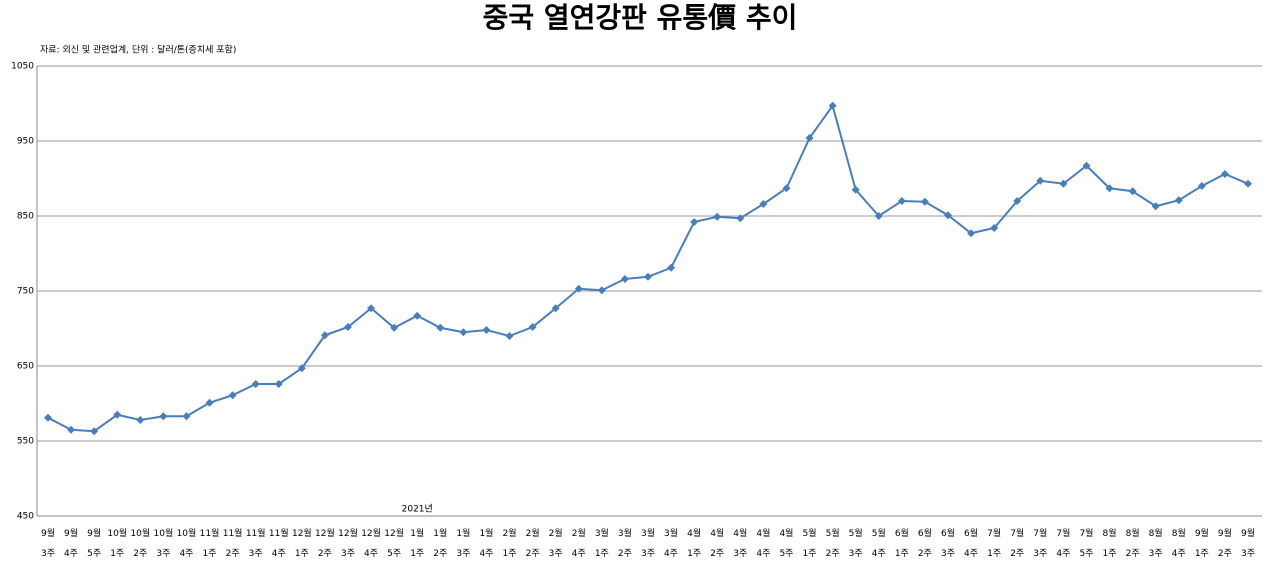 The image size is (1280, 568). What do you see at coordinates (301, 544) in the screenshot?
I see `x-tick-label: 12월 1주` at bounding box center [301, 544].